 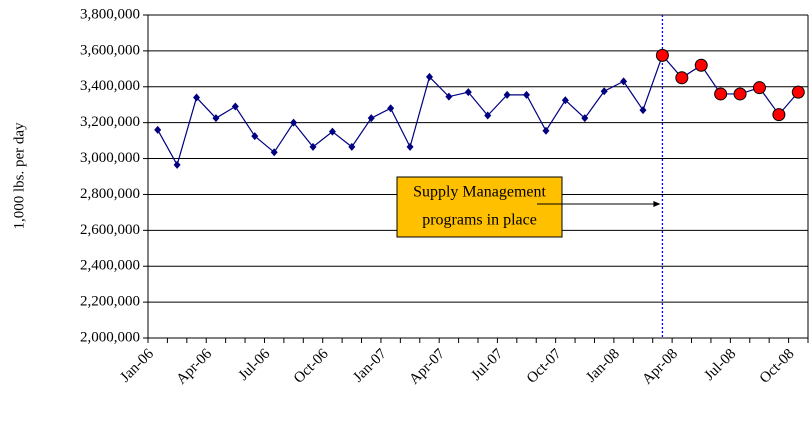 I want to click on y-tick-label: 2,400,000, so click(x=110, y=266).